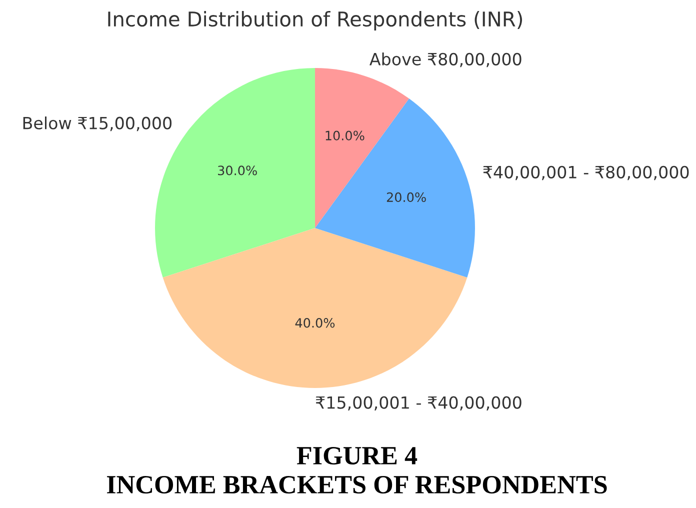 This screenshot has height=508, width=696. I want to click on data-label: 40.0%, so click(315, 323).